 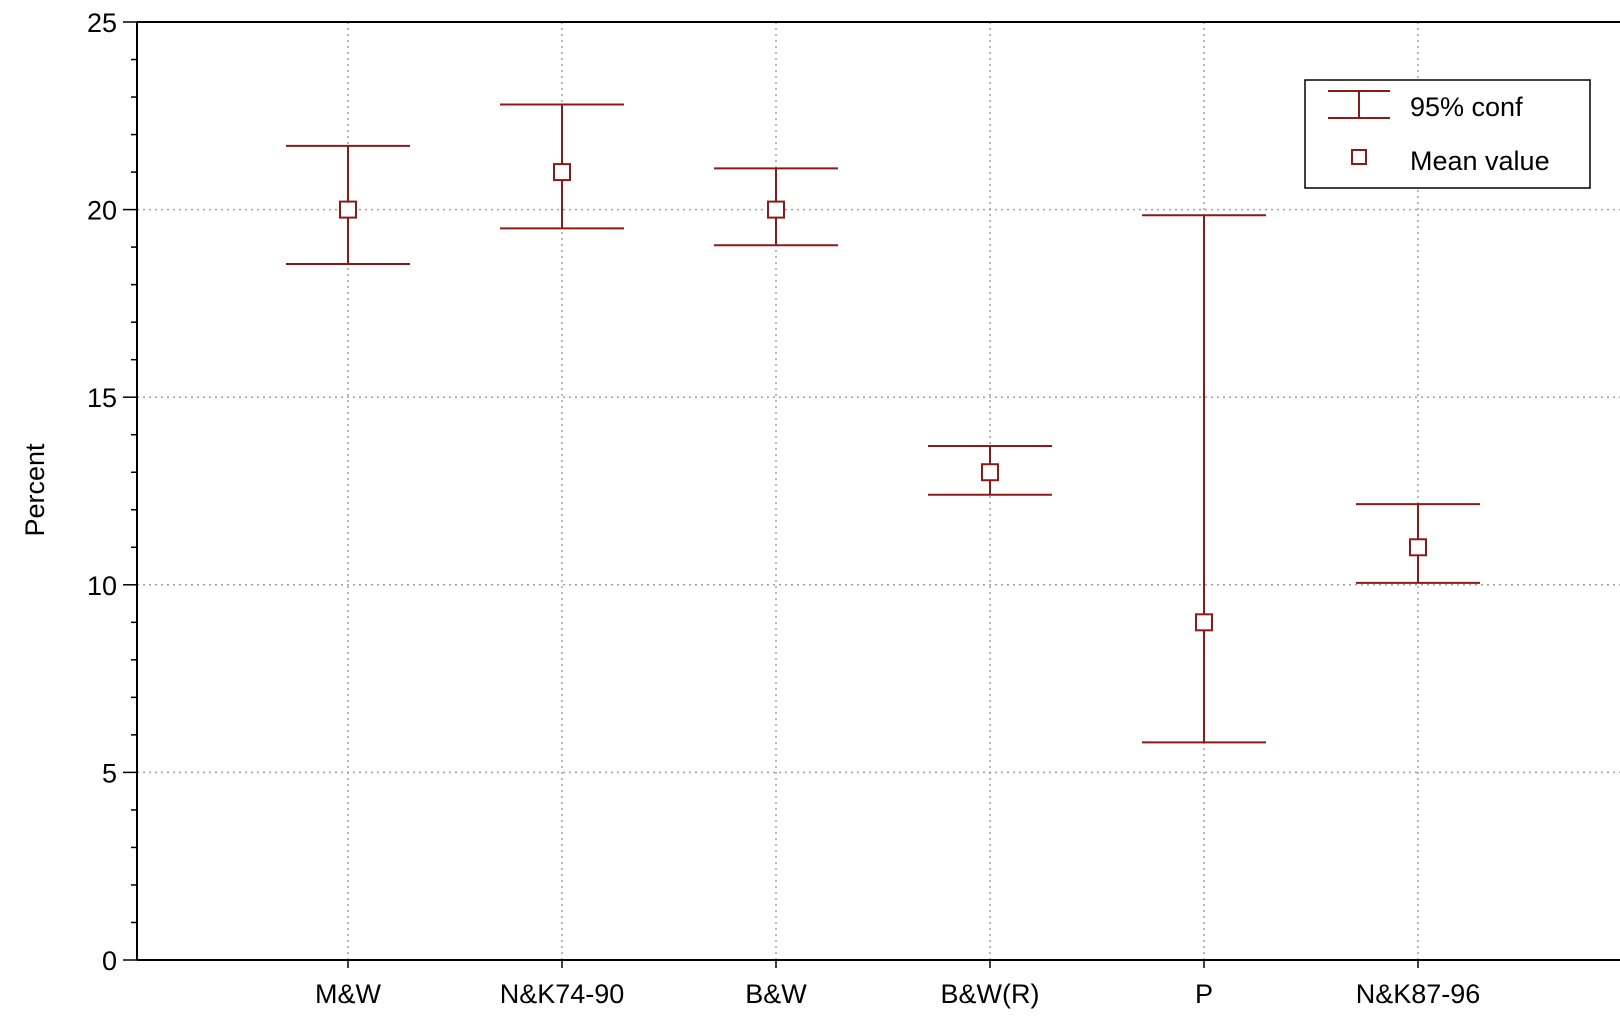 What do you see at coordinates (102, 211) in the screenshot?
I see `y-tick-label: 20` at bounding box center [102, 211].